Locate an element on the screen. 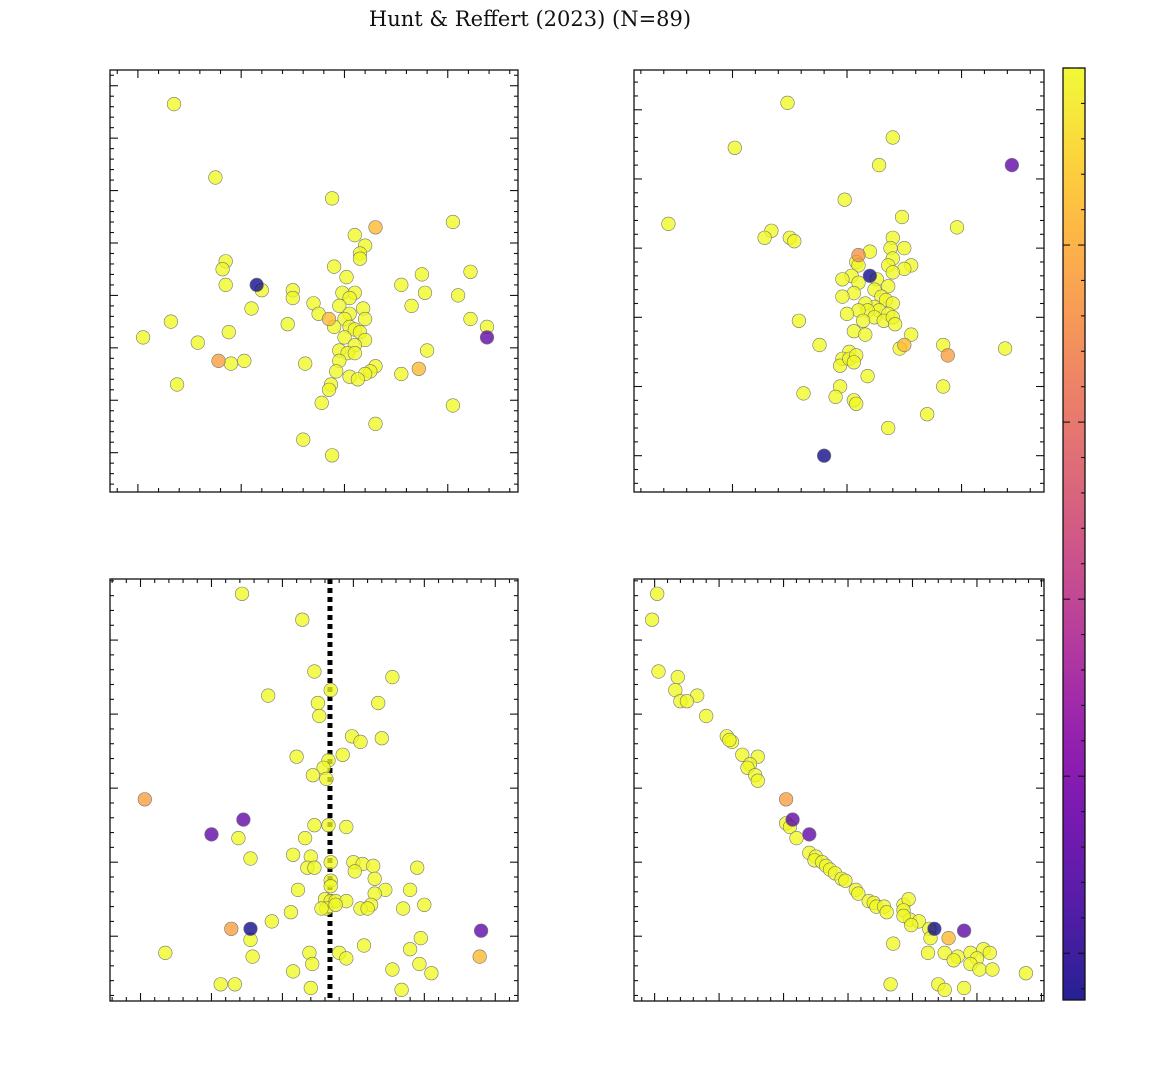 The height and width of the screenshot is (1068, 1160). colorbar-frame is located at coordinates (1074, 534).